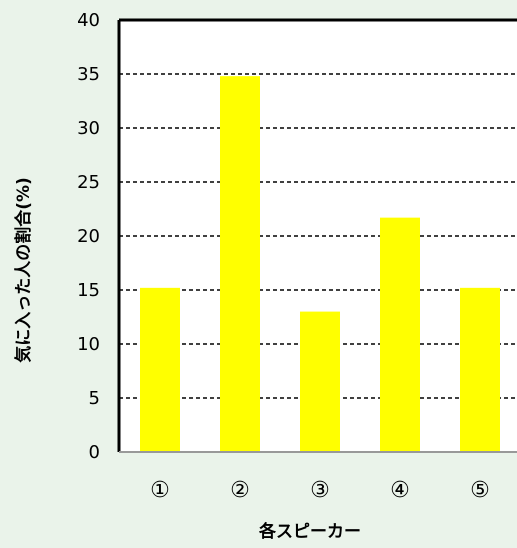  I want to click on x-tick-label: ②, so click(240, 490).